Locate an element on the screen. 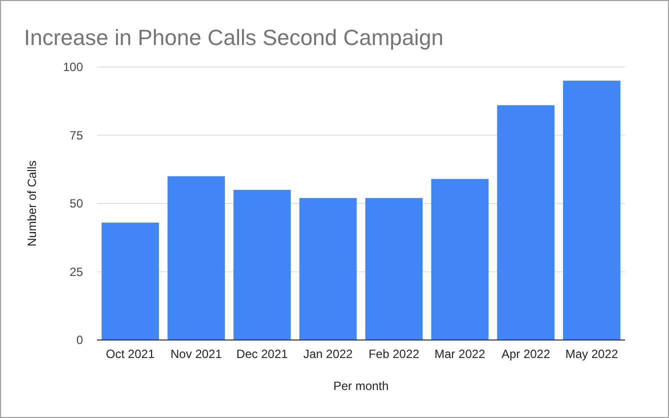 This screenshot has width=669, height=418. x-axis-title: Per month is located at coordinates (361, 386).